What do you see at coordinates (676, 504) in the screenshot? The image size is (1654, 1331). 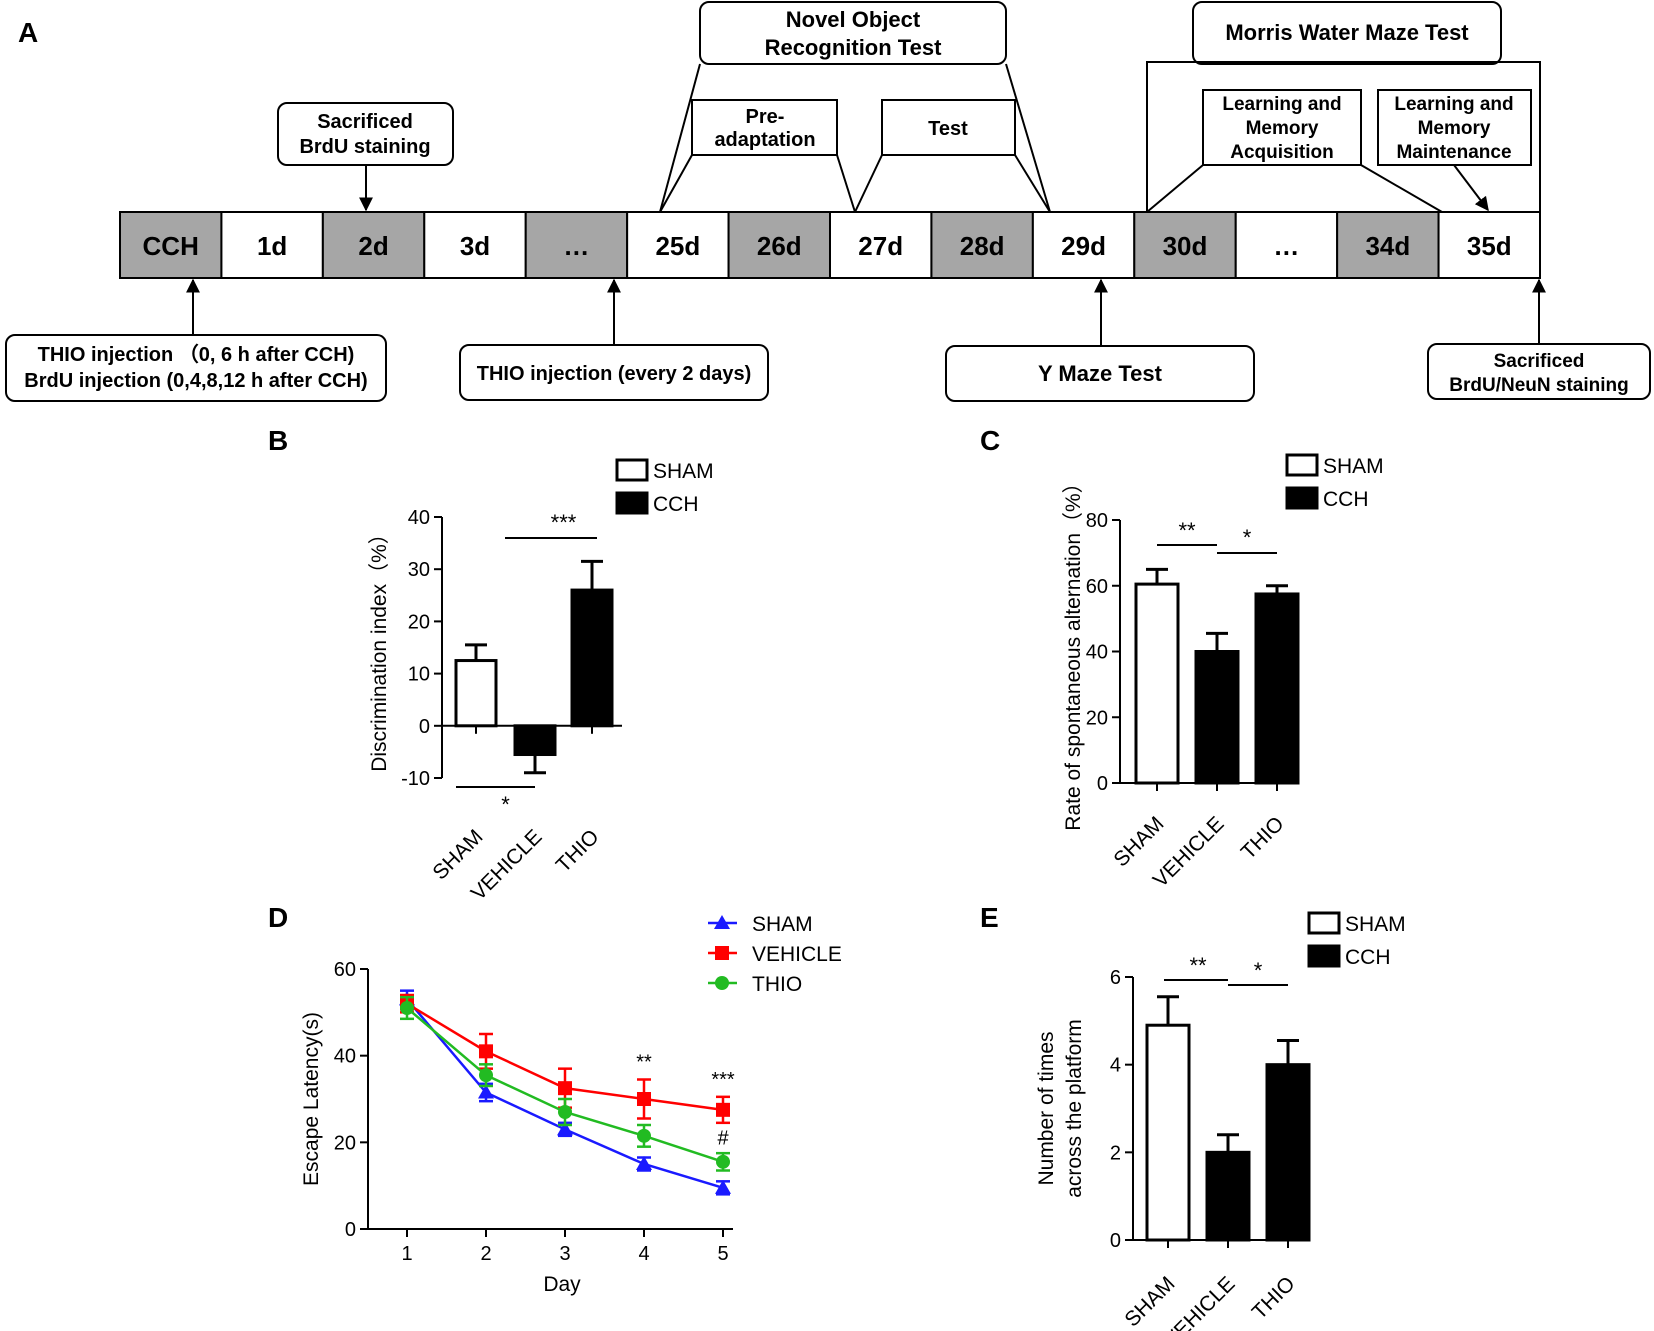 I see `legend-label: CCH` at bounding box center [676, 504].